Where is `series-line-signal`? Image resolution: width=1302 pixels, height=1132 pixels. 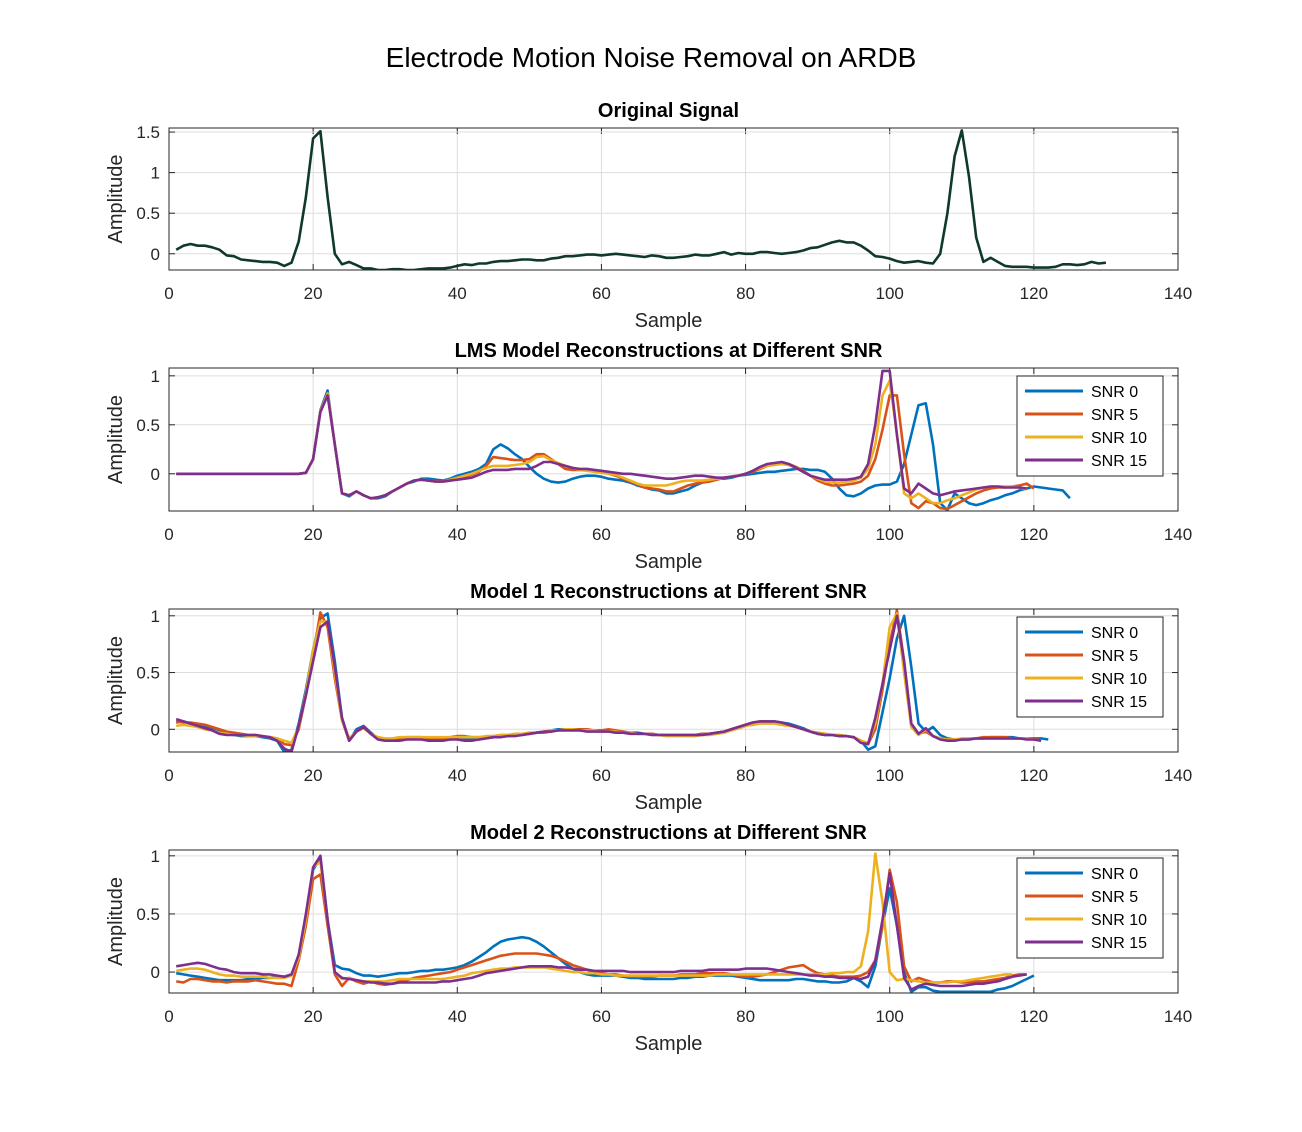
series-line-signal is located at coordinates (641, 199).